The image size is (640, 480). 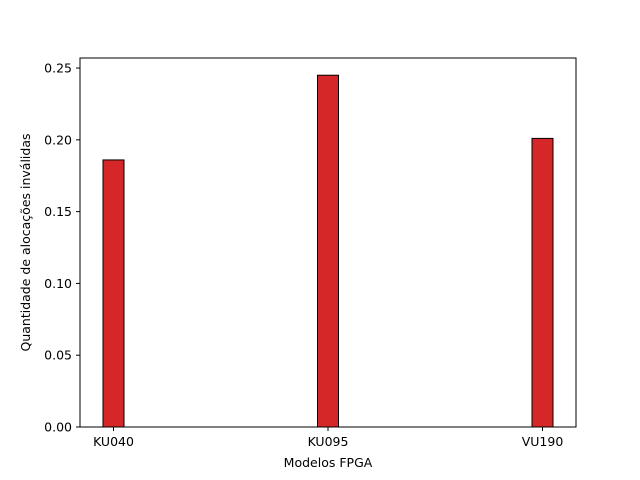 I want to click on x-axis: KU040 KU095 VU190, so click(x=328, y=438).